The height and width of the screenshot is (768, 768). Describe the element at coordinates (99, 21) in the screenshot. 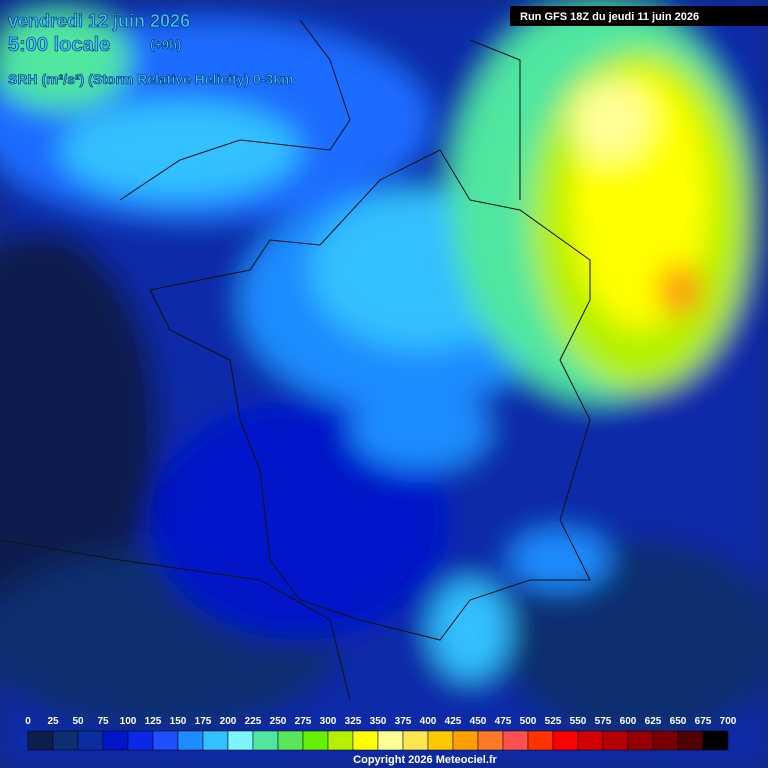

I see `date: vendredi 12 juin 2026` at that location.